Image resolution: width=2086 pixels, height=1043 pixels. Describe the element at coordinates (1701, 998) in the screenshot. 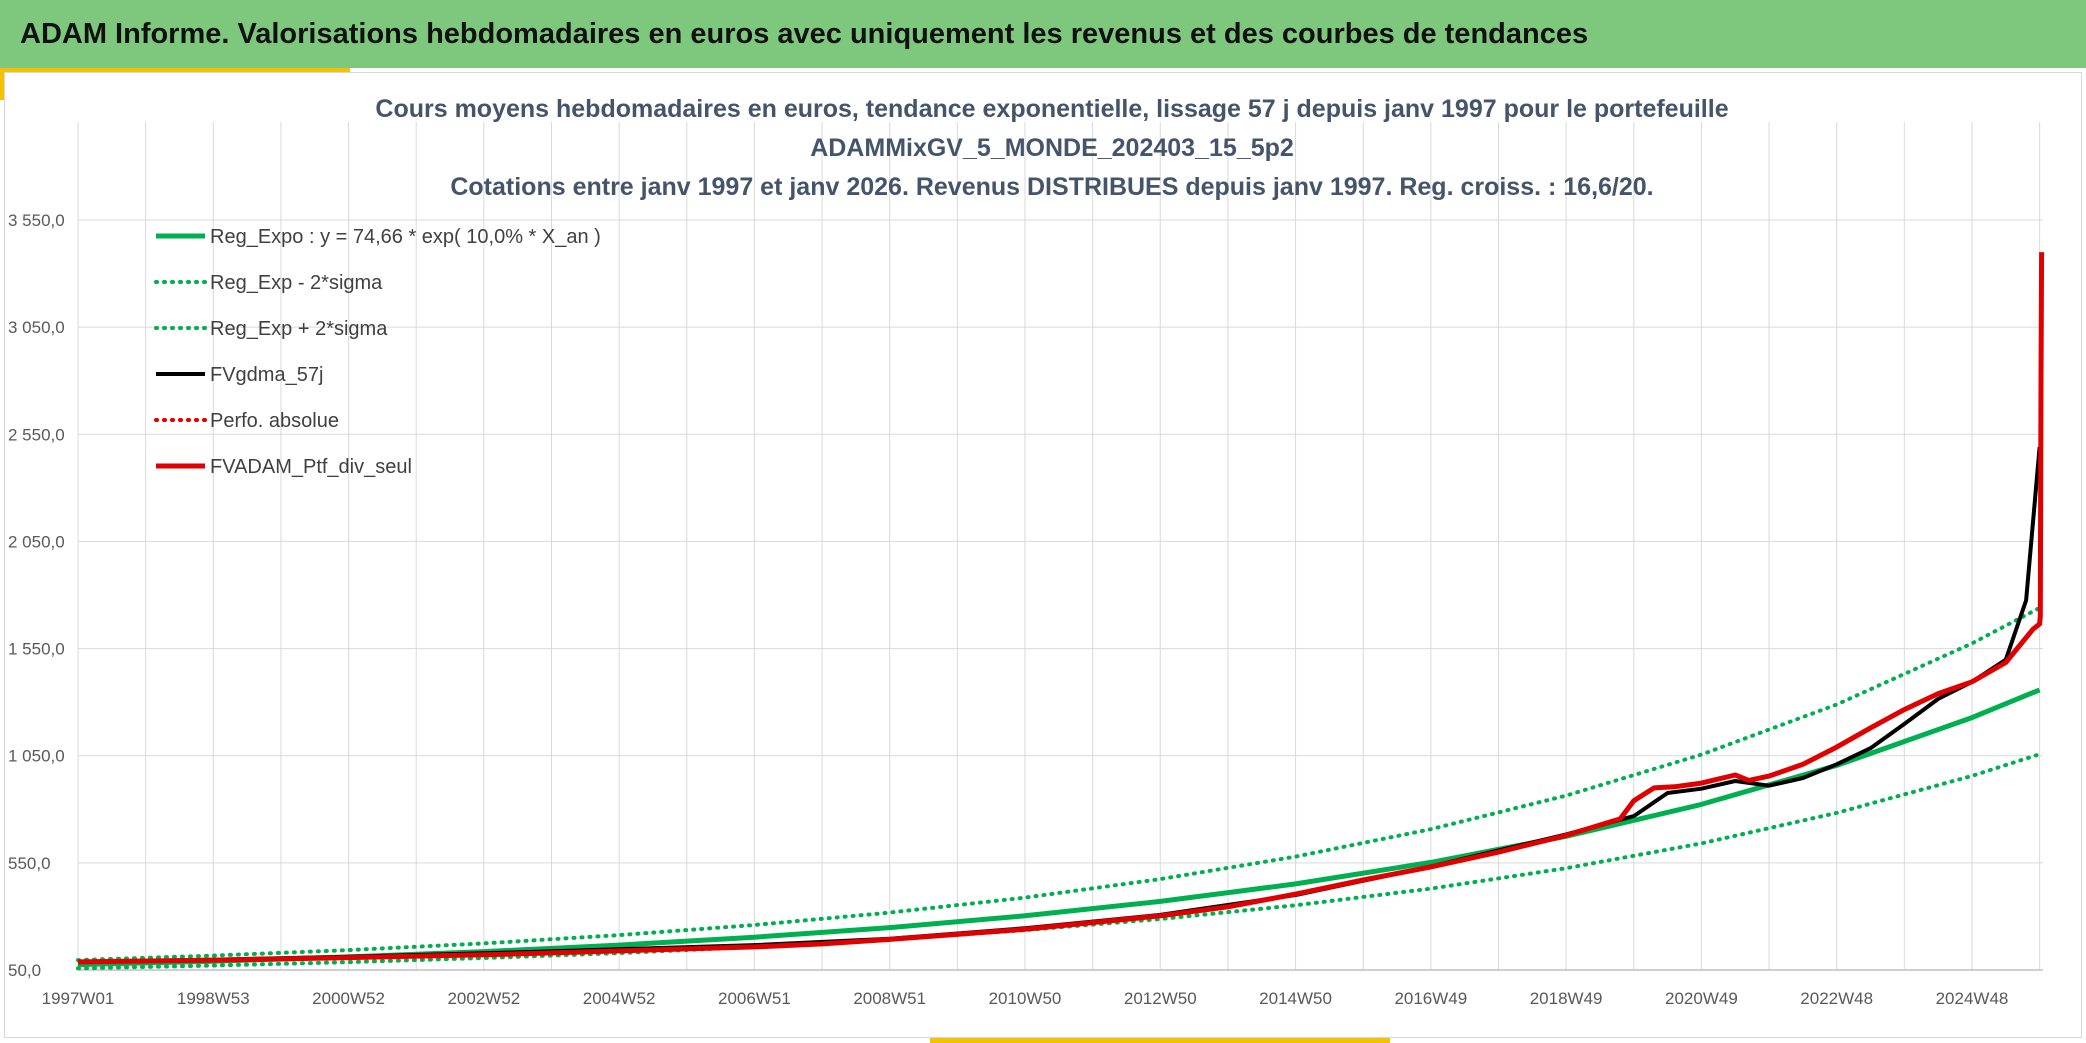

I see `x-tick-label: 2020W49` at that location.